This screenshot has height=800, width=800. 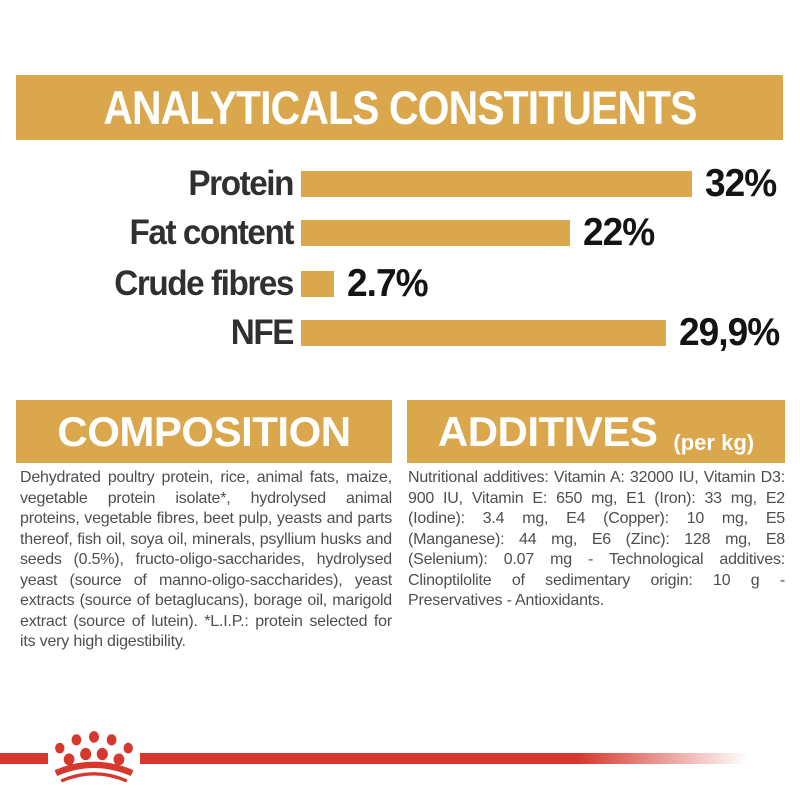 I want to click on chart-value-label: 29,9%, so click(x=729, y=332).